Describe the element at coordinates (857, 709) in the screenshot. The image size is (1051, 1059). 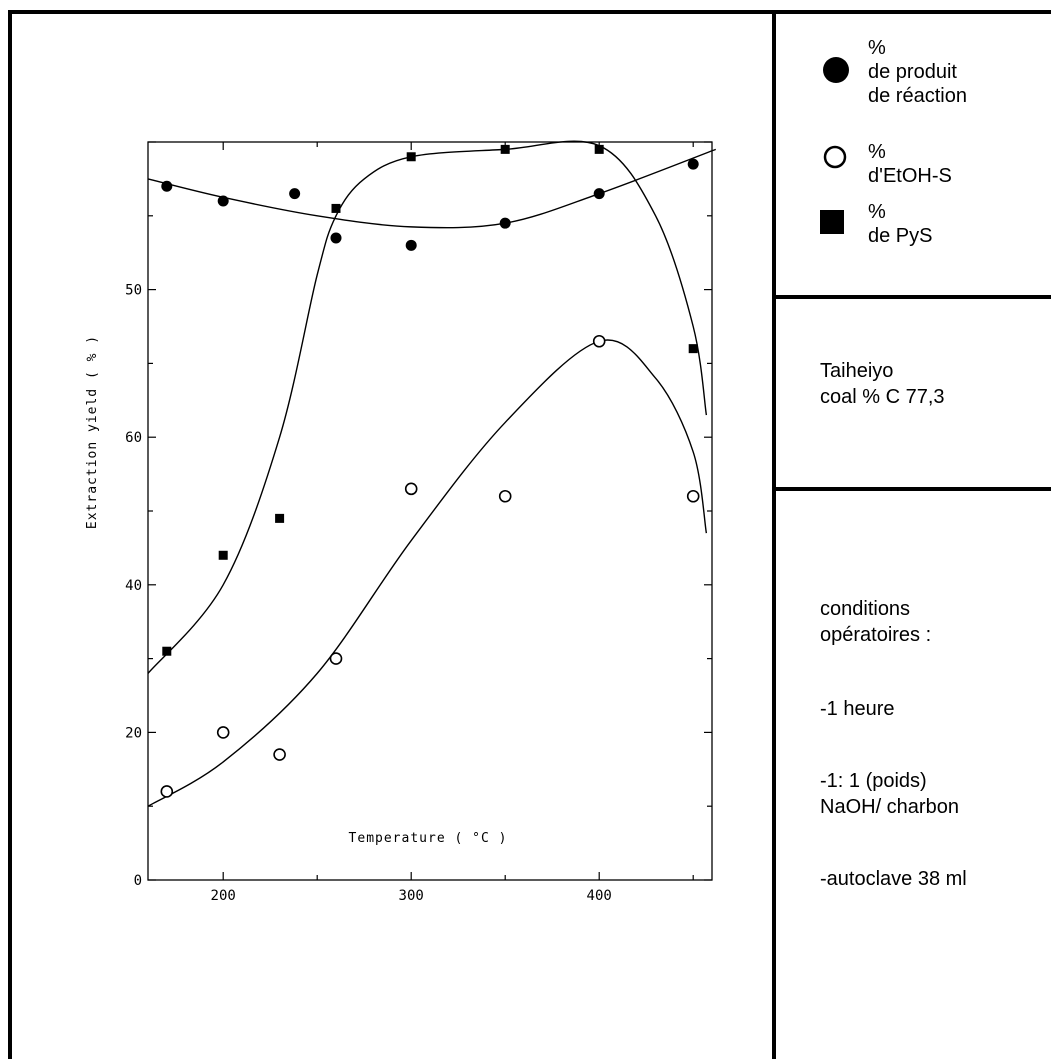
I see `condition-duration: -1 heure` at that location.